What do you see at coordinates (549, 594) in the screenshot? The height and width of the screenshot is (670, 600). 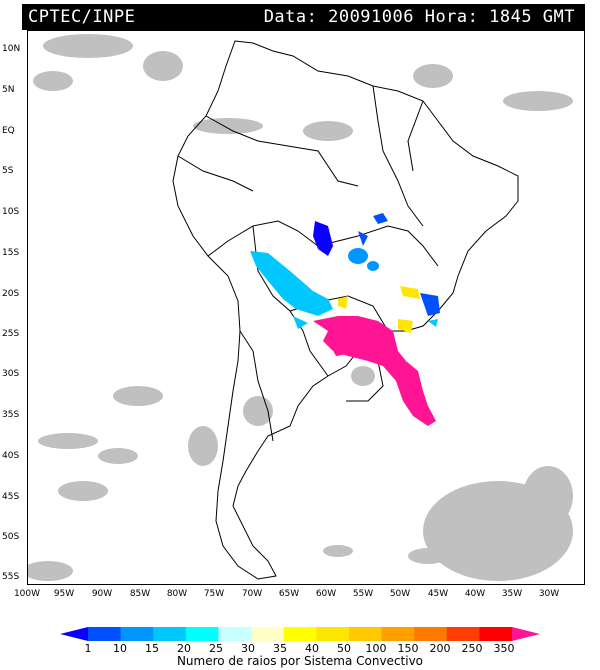 I see `lon-label: 30W` at bounding box center [549, 594].